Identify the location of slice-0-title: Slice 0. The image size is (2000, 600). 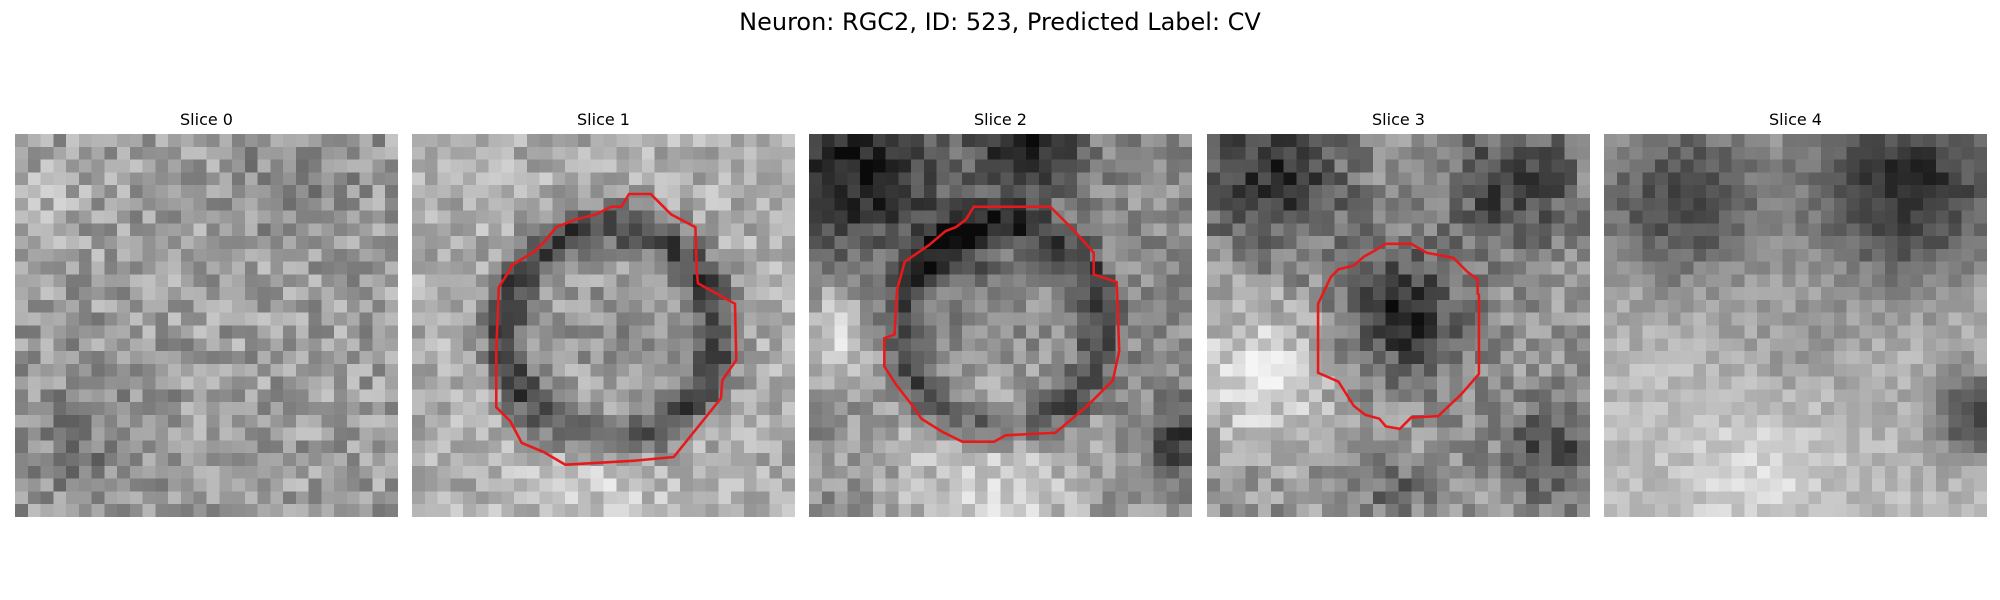
(206, 119).